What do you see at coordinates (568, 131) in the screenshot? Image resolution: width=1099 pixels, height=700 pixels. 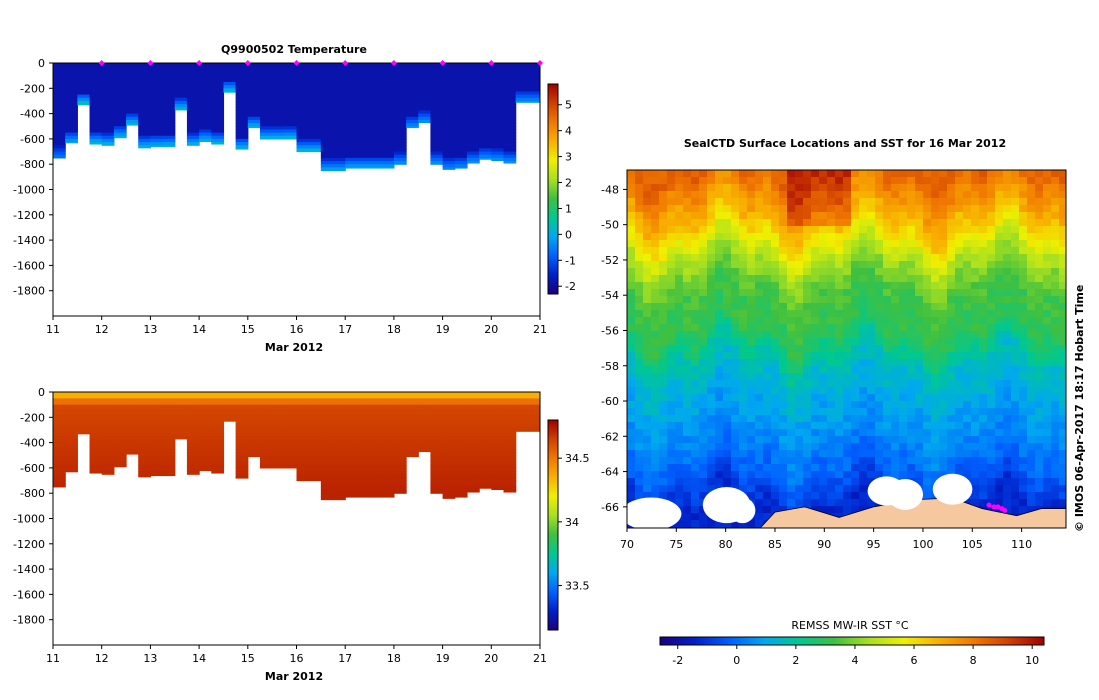 I see `colorbar-tick-label: 4` at bounding box center [568, 131].